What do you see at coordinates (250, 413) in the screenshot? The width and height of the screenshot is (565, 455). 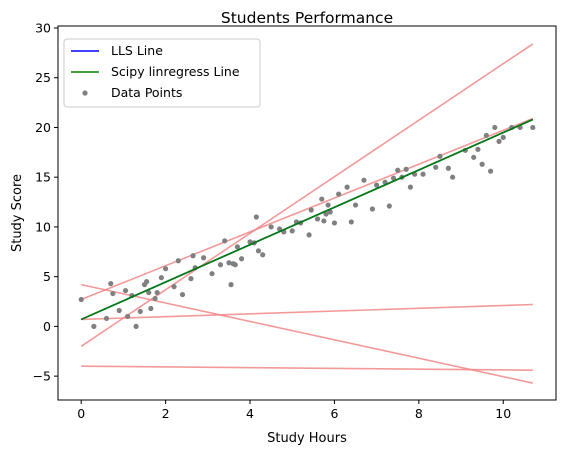 I see `x-tick-label: 4` at bounding box center [250, 413].